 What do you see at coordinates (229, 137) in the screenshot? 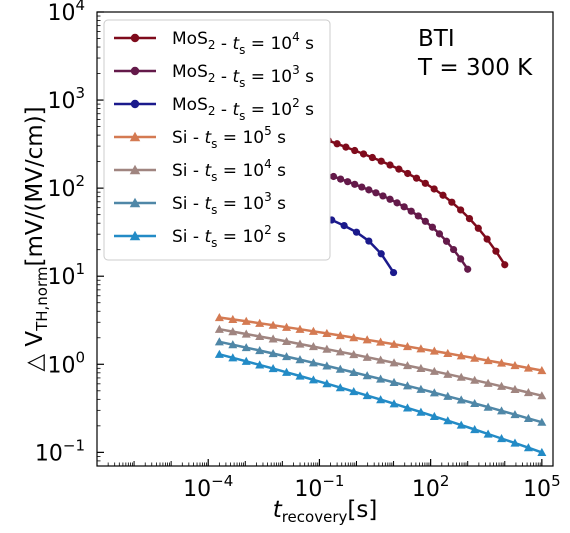
I see `legend-label: Si - ts = 105 s` at bounding box center [229, 137].